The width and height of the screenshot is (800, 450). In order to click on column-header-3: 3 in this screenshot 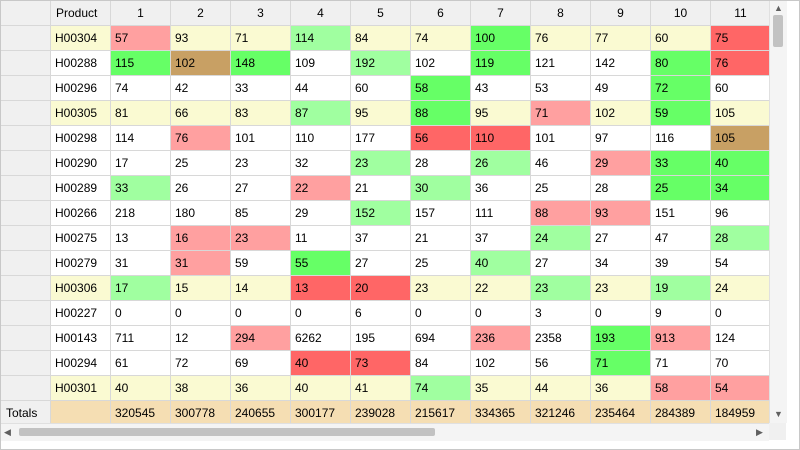, I will do `click(261, 13)`.